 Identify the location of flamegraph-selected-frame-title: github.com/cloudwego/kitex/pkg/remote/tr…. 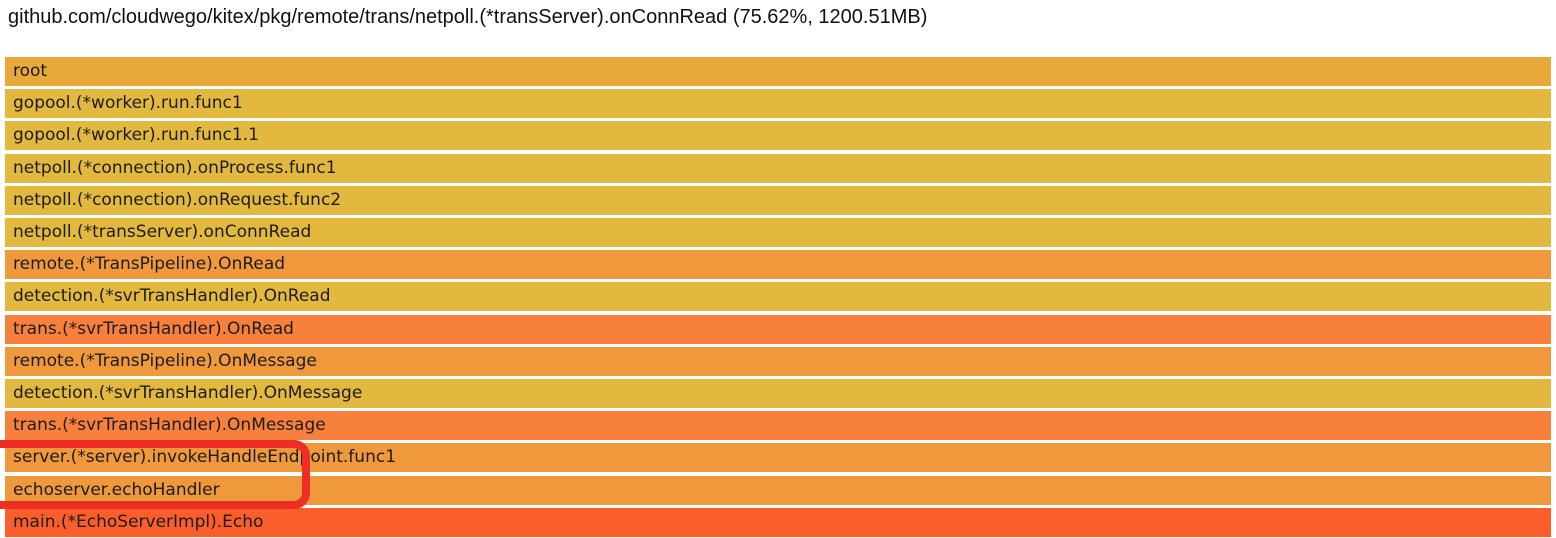
(468, 17).